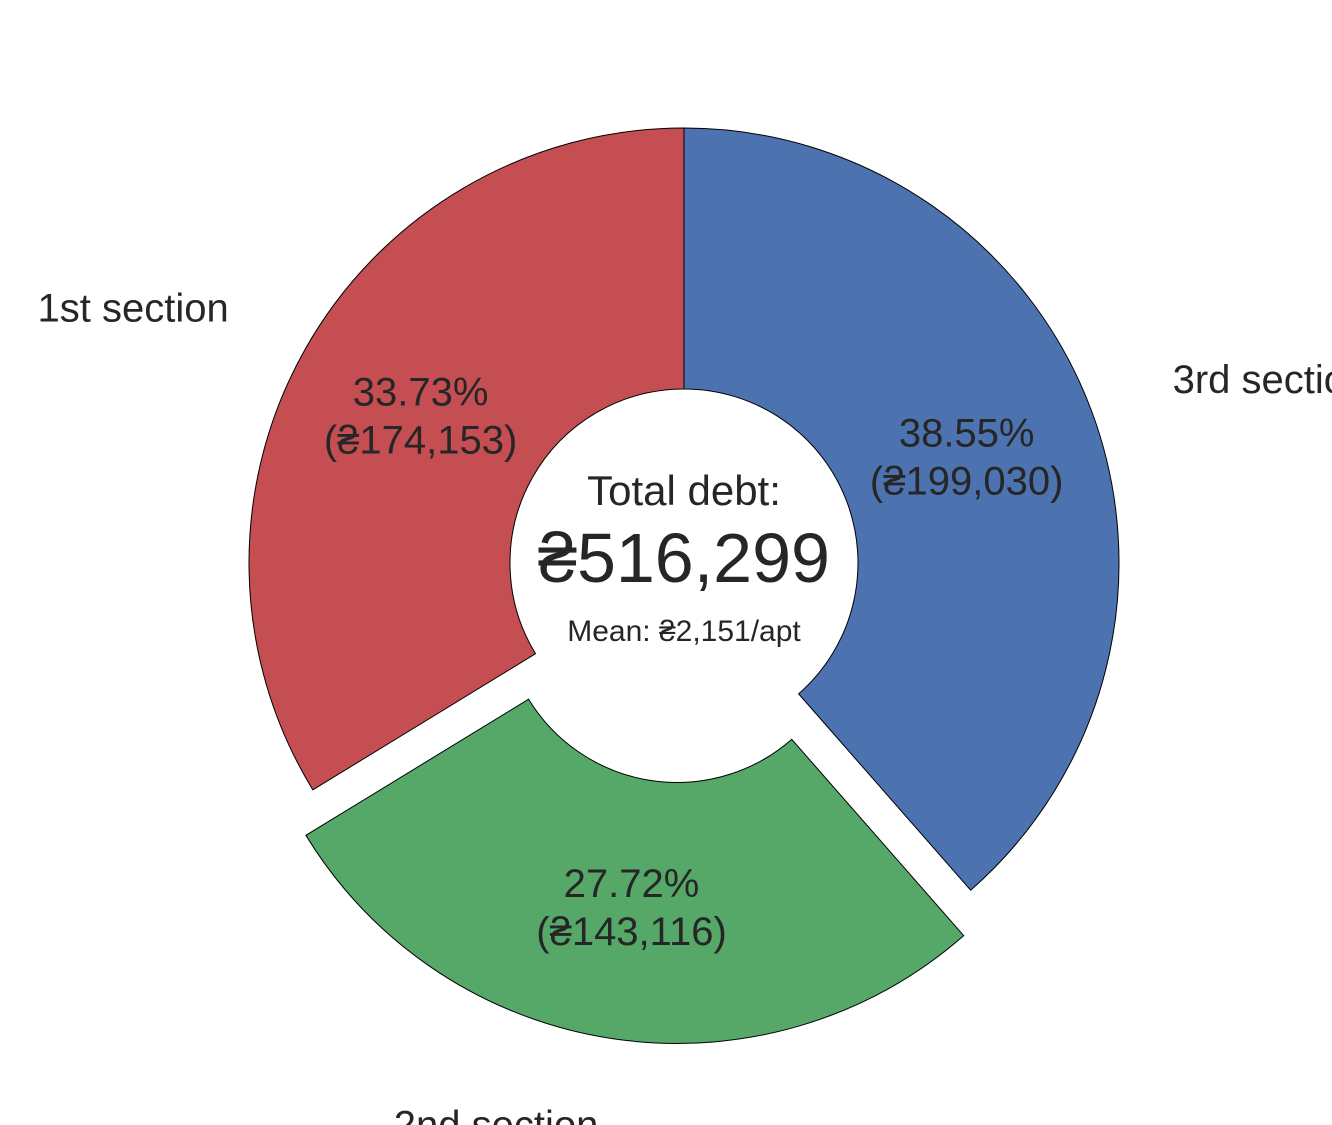 The height and width of the screenshot is (1125, 1332). What do you see at coordinates (684, 490) in the screenshot?
I see `center-title: Total debt:` at bounding box center [684, 490].